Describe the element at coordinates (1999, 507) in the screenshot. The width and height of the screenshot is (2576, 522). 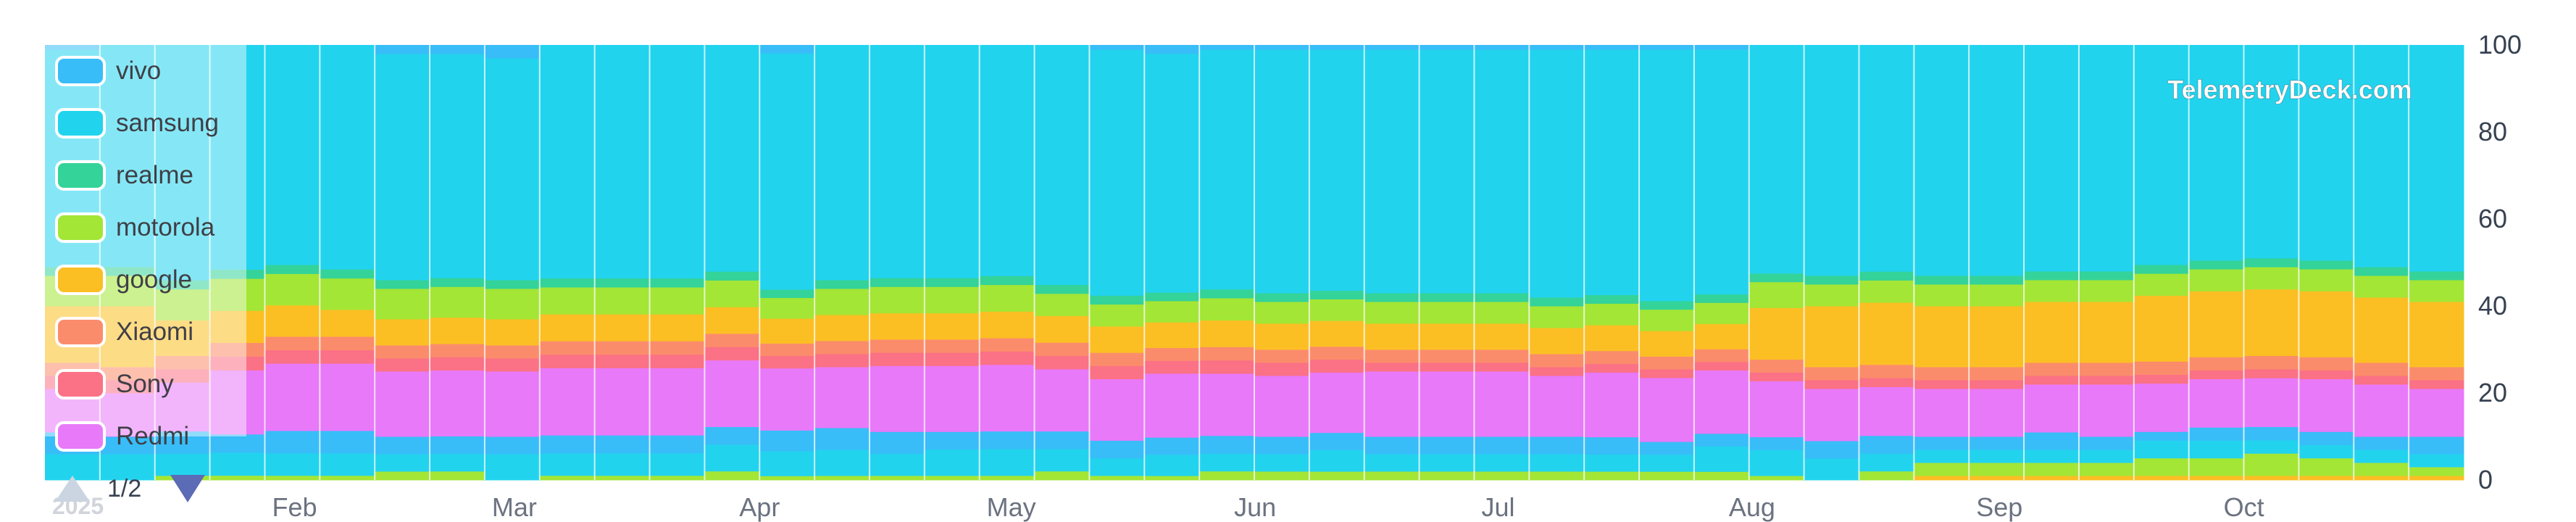
I see `x-tick-label: Sep` at that location.